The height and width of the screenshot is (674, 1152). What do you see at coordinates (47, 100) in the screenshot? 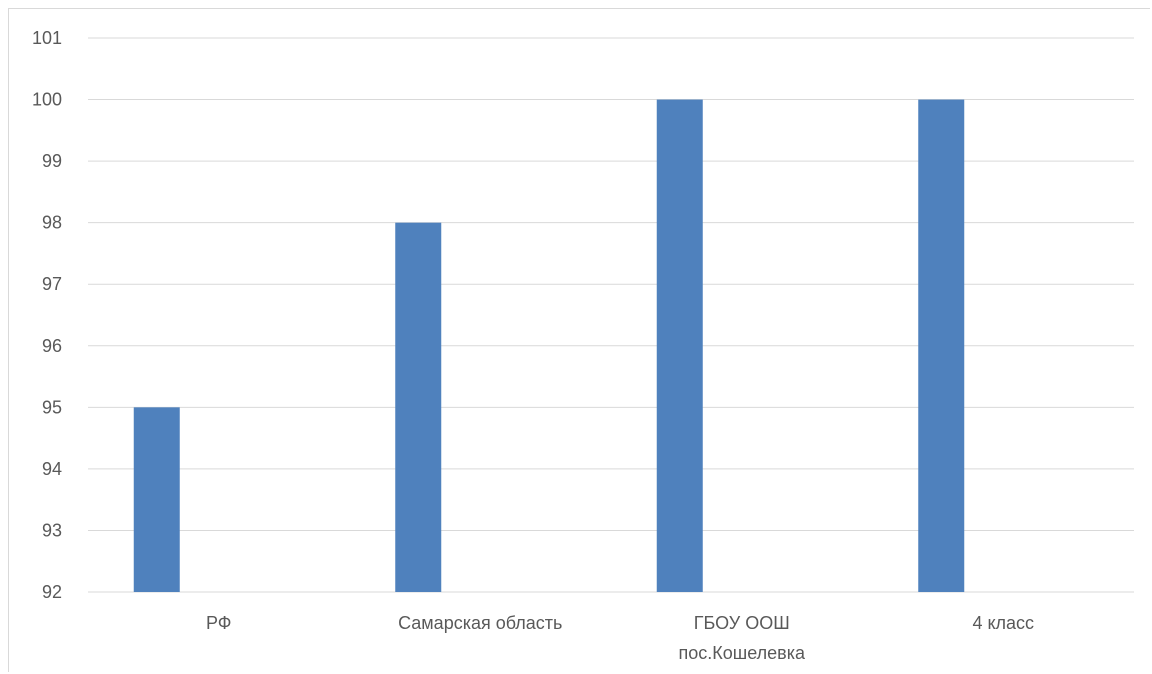
I see `y-tick-label: 100` at bounding box center [47, 100].